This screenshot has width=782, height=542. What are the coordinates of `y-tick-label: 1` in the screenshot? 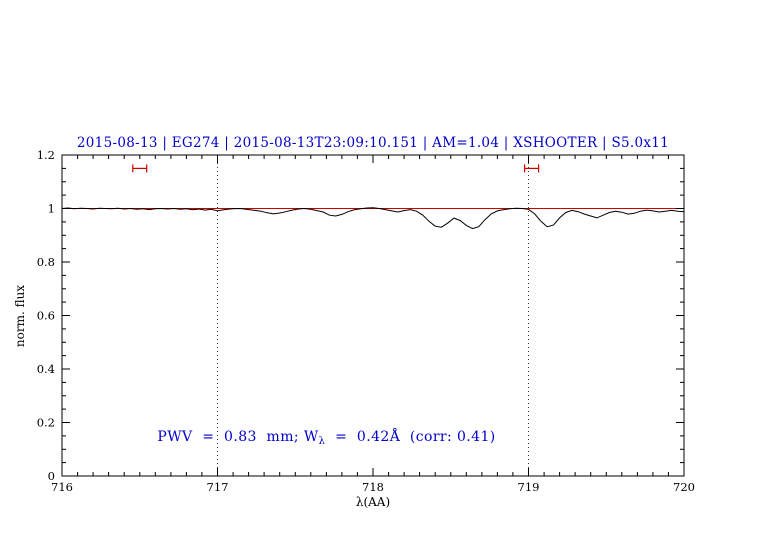 It's located at (51, 209).